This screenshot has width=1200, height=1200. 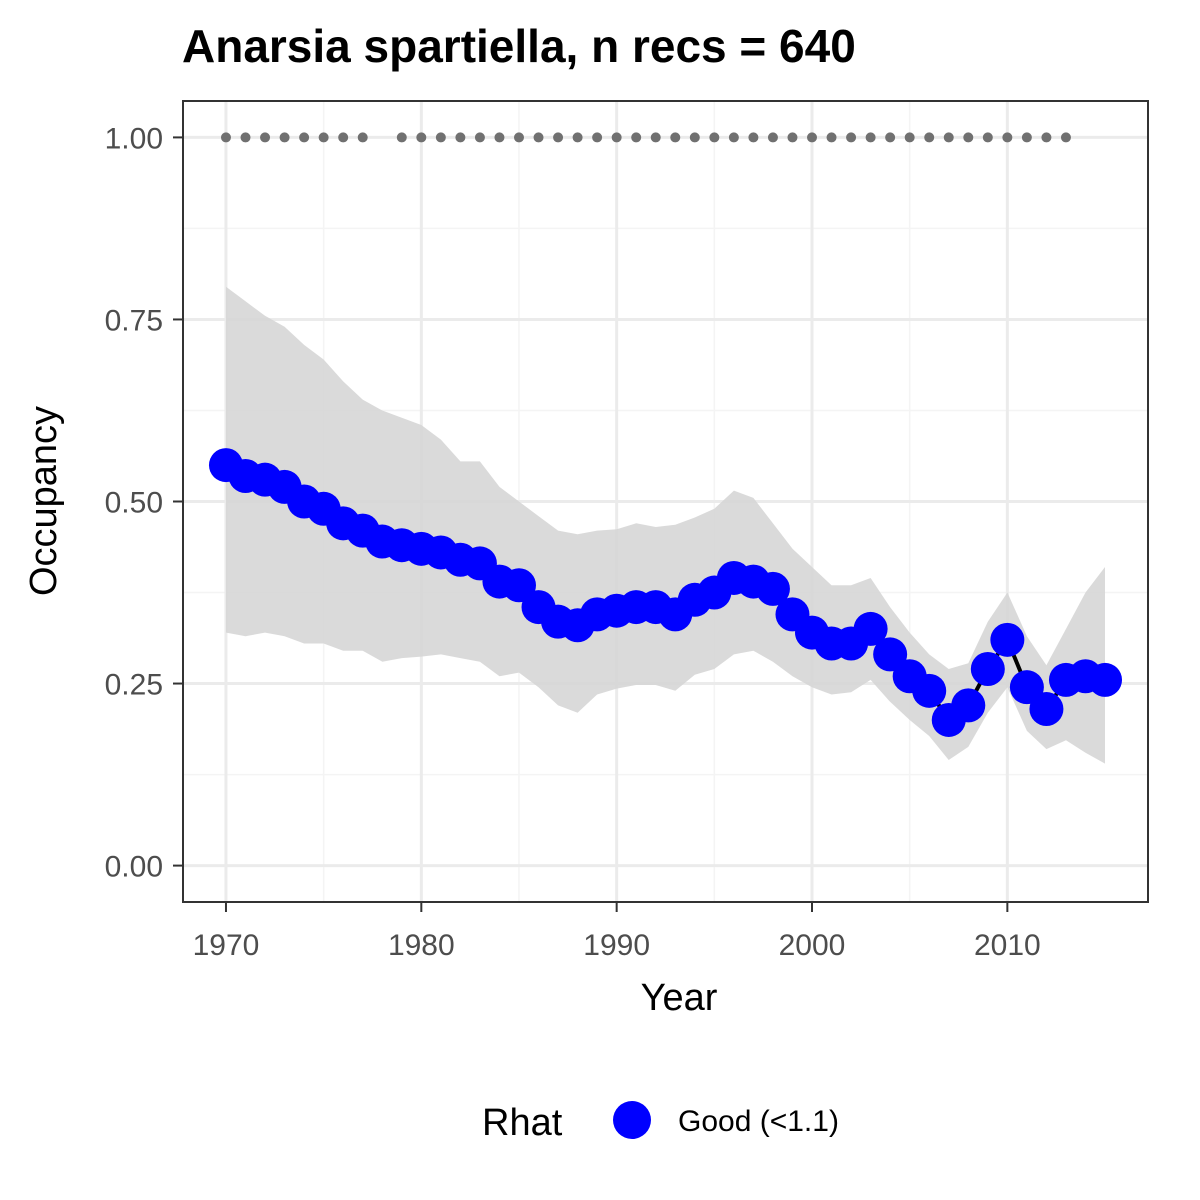 I want to click on legend-key-good, so click(x=632, y=1120).